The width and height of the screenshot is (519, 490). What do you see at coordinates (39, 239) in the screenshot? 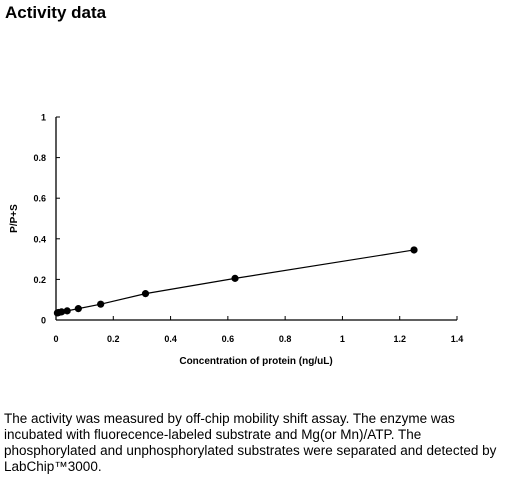
I see `y-tick-label: 0.4` at bounding box center [39, 239].